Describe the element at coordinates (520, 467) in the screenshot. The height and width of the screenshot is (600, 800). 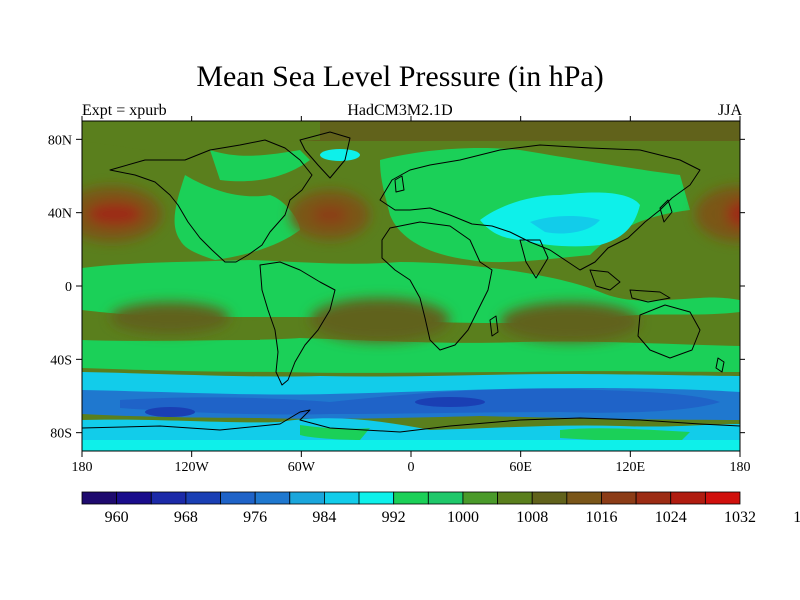
I see `x-tick-label: 60E` at that location.